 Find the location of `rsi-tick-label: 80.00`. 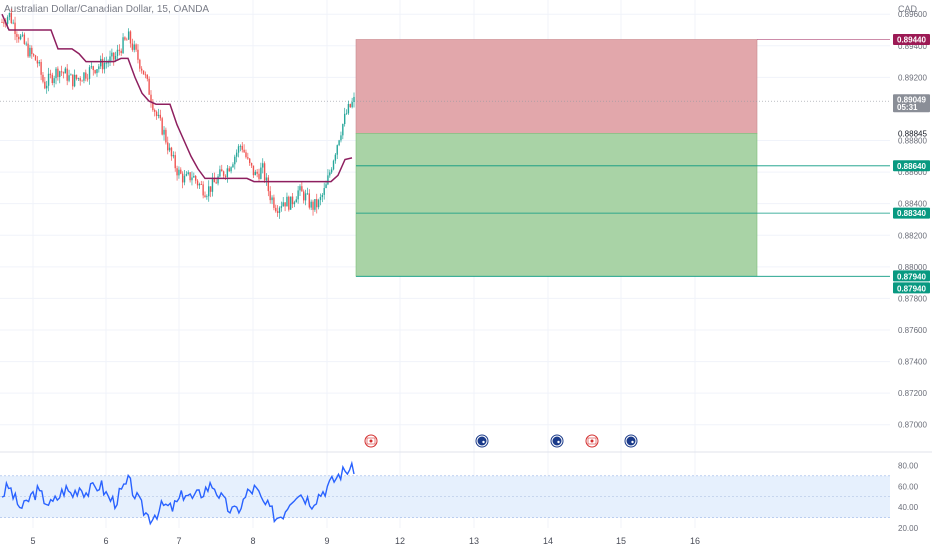

rsi-tick-label: 80.00 is located at coordinates (908, 465).